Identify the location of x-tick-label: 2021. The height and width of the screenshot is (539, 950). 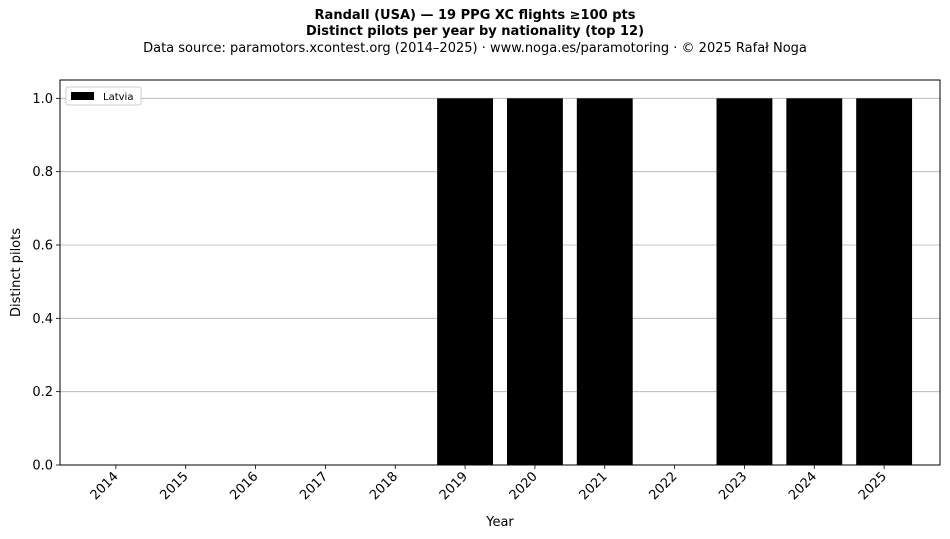
(594, 486).